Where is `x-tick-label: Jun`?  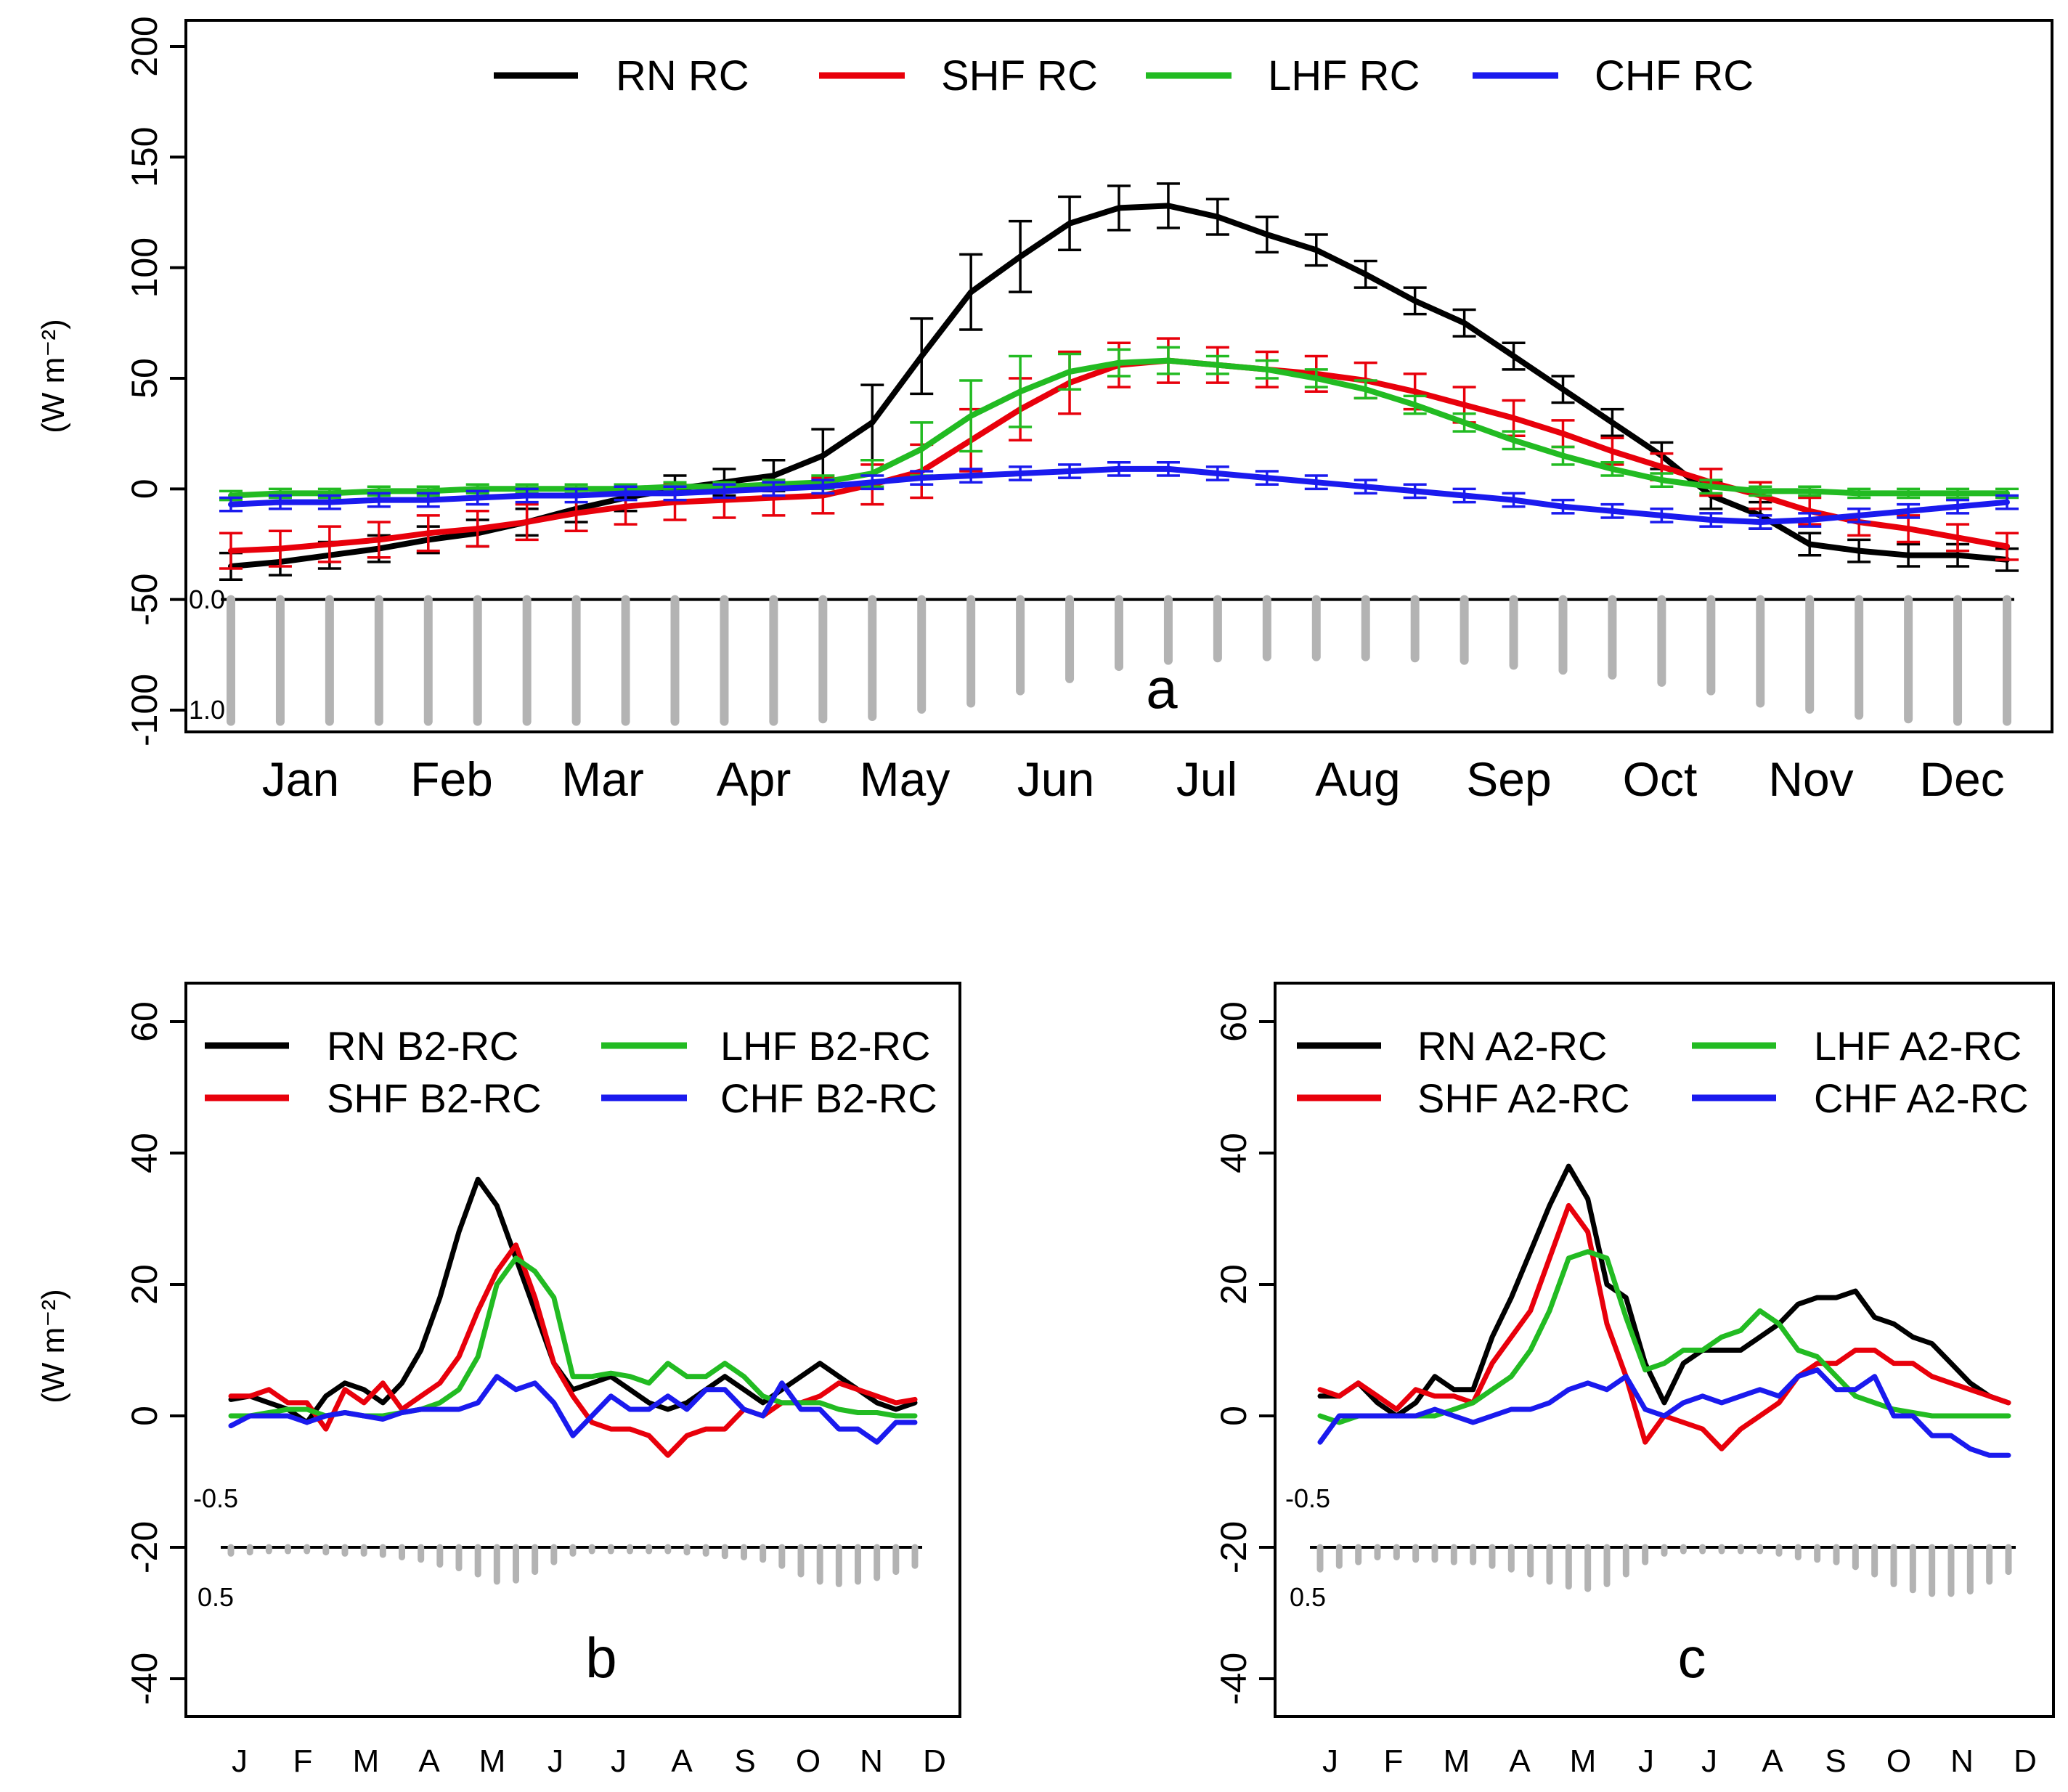
x-tick-label: Jun is located at coordinates (1056, 779).